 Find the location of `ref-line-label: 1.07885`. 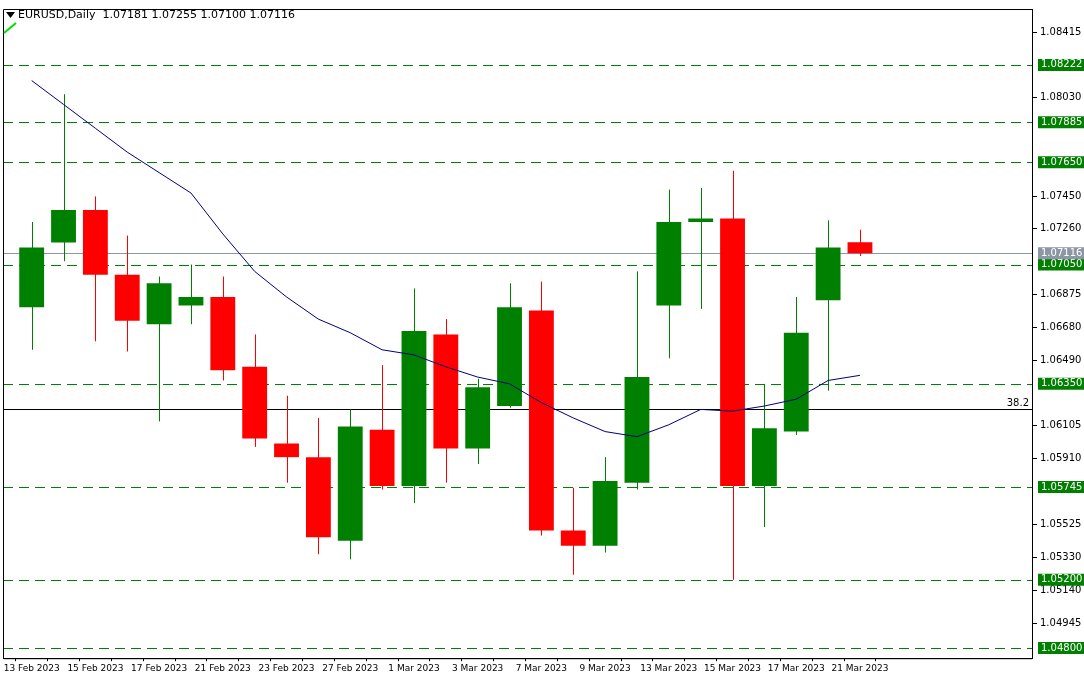

ref-line-label: 1.07885 is located at coordinates (1062, 121).